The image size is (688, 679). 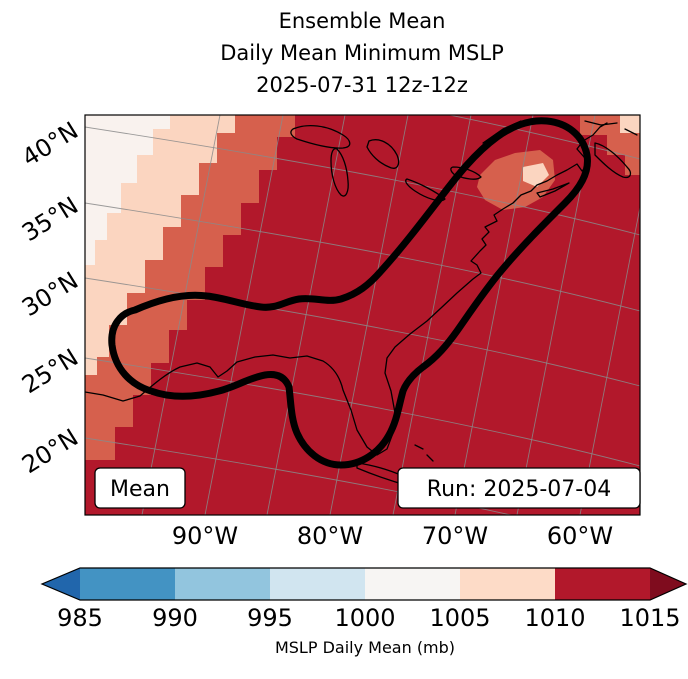 I want to click on mslp-patch-pink-newengland, so click(x=536, y=175).